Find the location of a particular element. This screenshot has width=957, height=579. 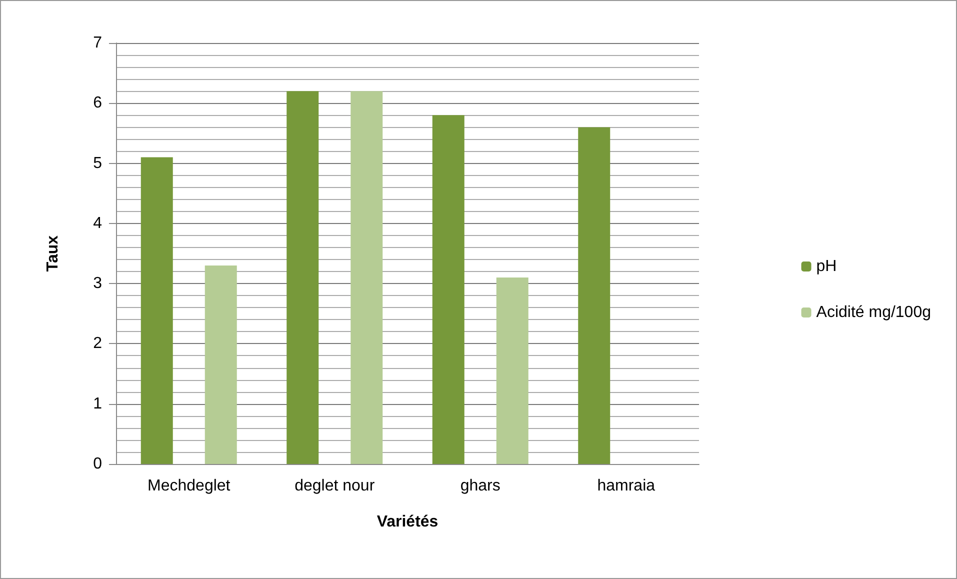

y-tick-label: 0 is located at coordinates (97, 464).